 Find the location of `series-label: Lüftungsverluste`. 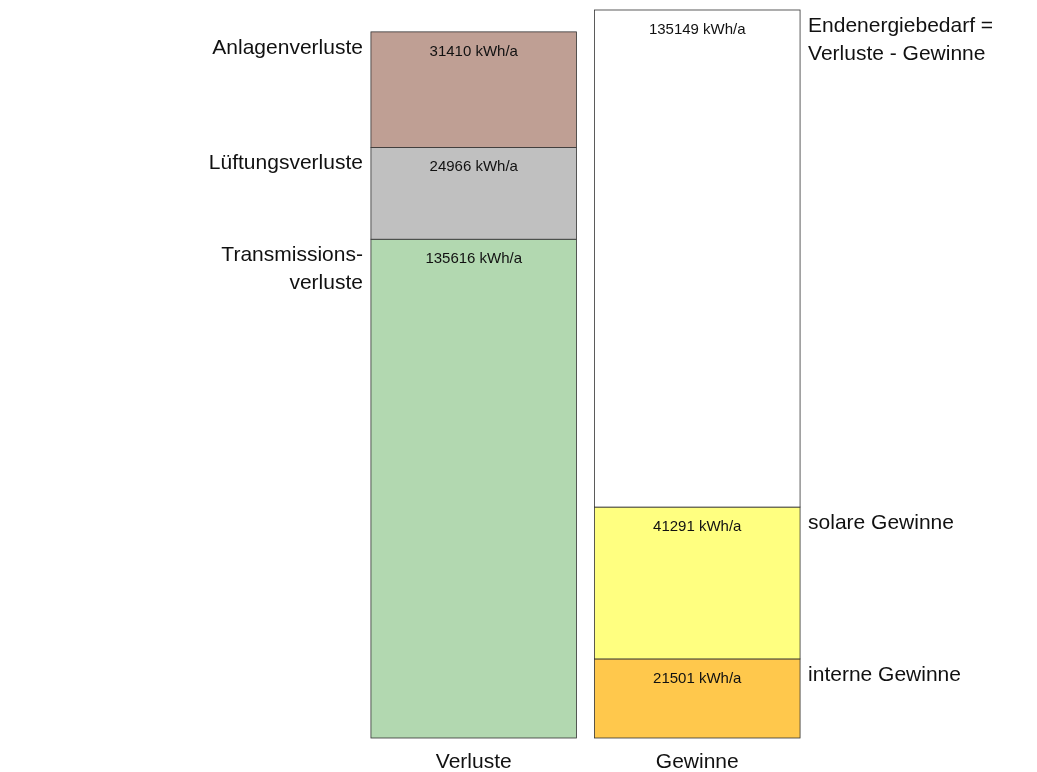

series-label: Lüftungsverluste is located at coordinates (285, 162).